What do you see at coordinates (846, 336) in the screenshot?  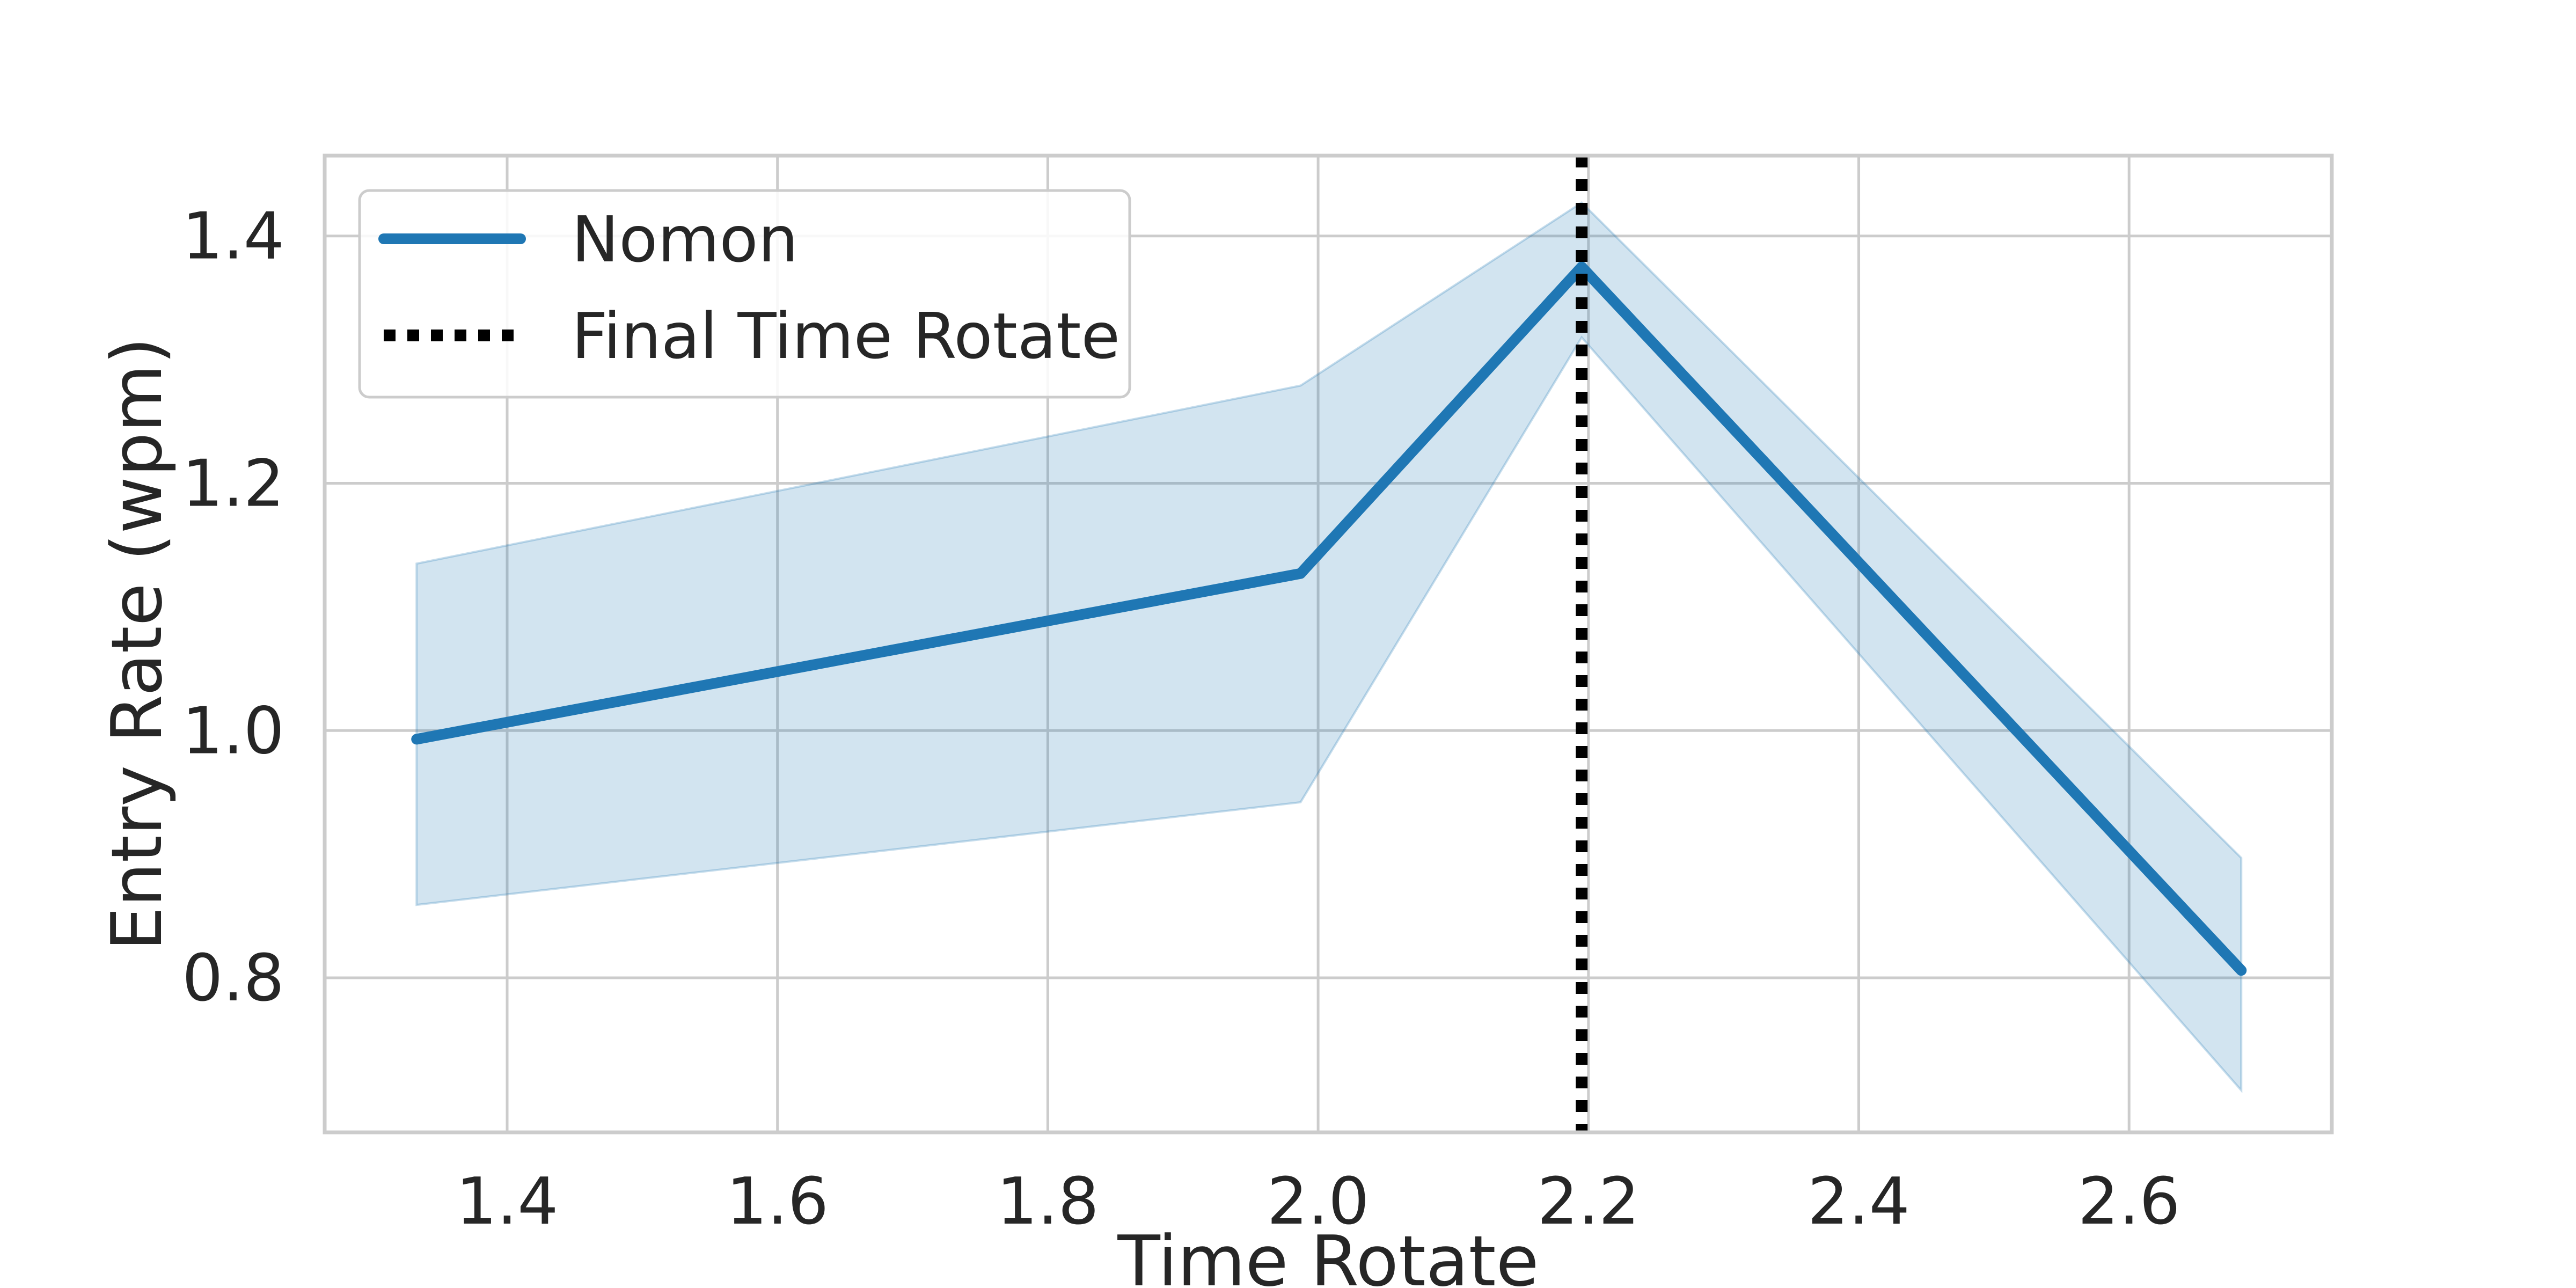 I see `legend-label-final-time-rotate: Final Time Rotate` at bounding box center [846, 336].